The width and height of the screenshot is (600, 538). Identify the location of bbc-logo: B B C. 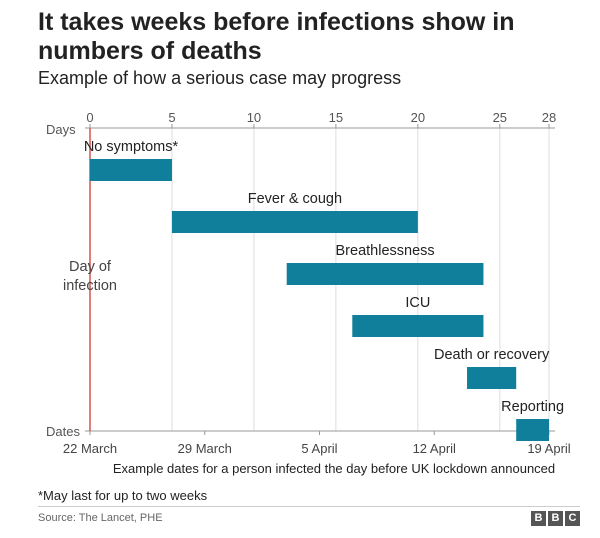
(555, 518).